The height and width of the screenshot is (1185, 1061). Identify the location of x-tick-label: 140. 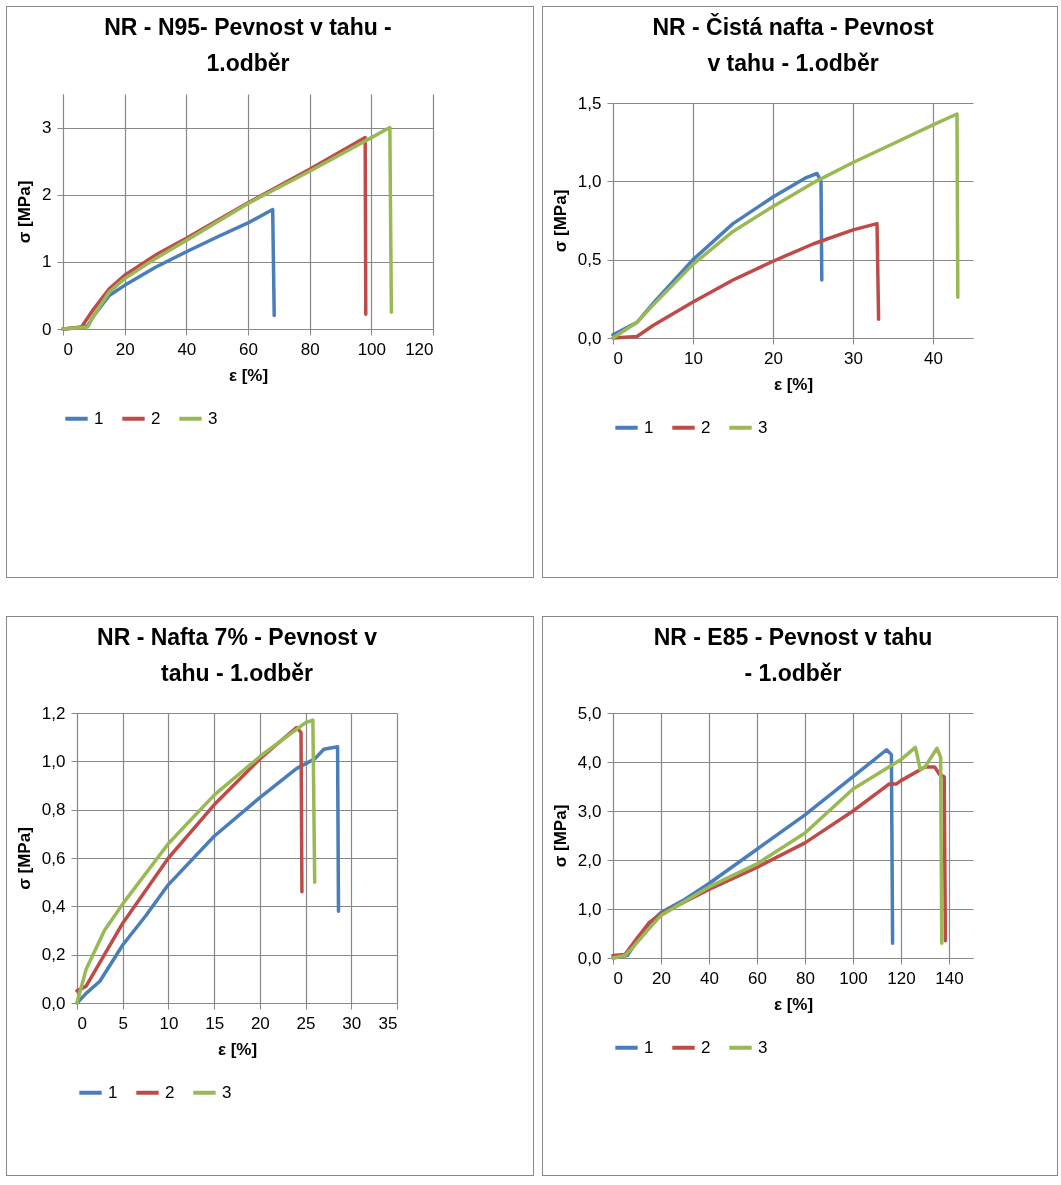
(949, 978).